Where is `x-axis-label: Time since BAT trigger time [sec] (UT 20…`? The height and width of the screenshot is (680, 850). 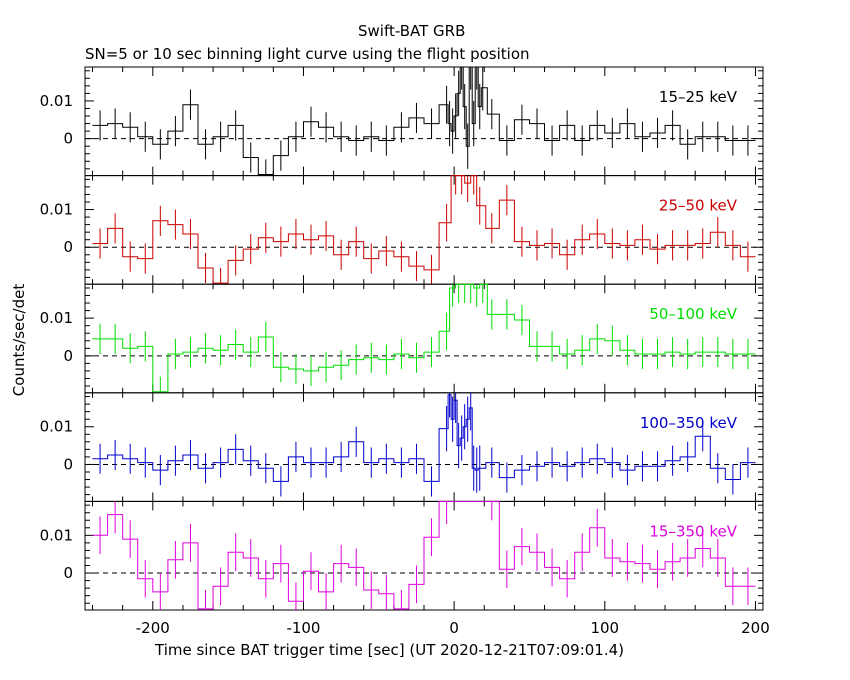
x-axis-label: Time since BAT trigger time [sec] (UT 20… is located at coordinates (389, 650).